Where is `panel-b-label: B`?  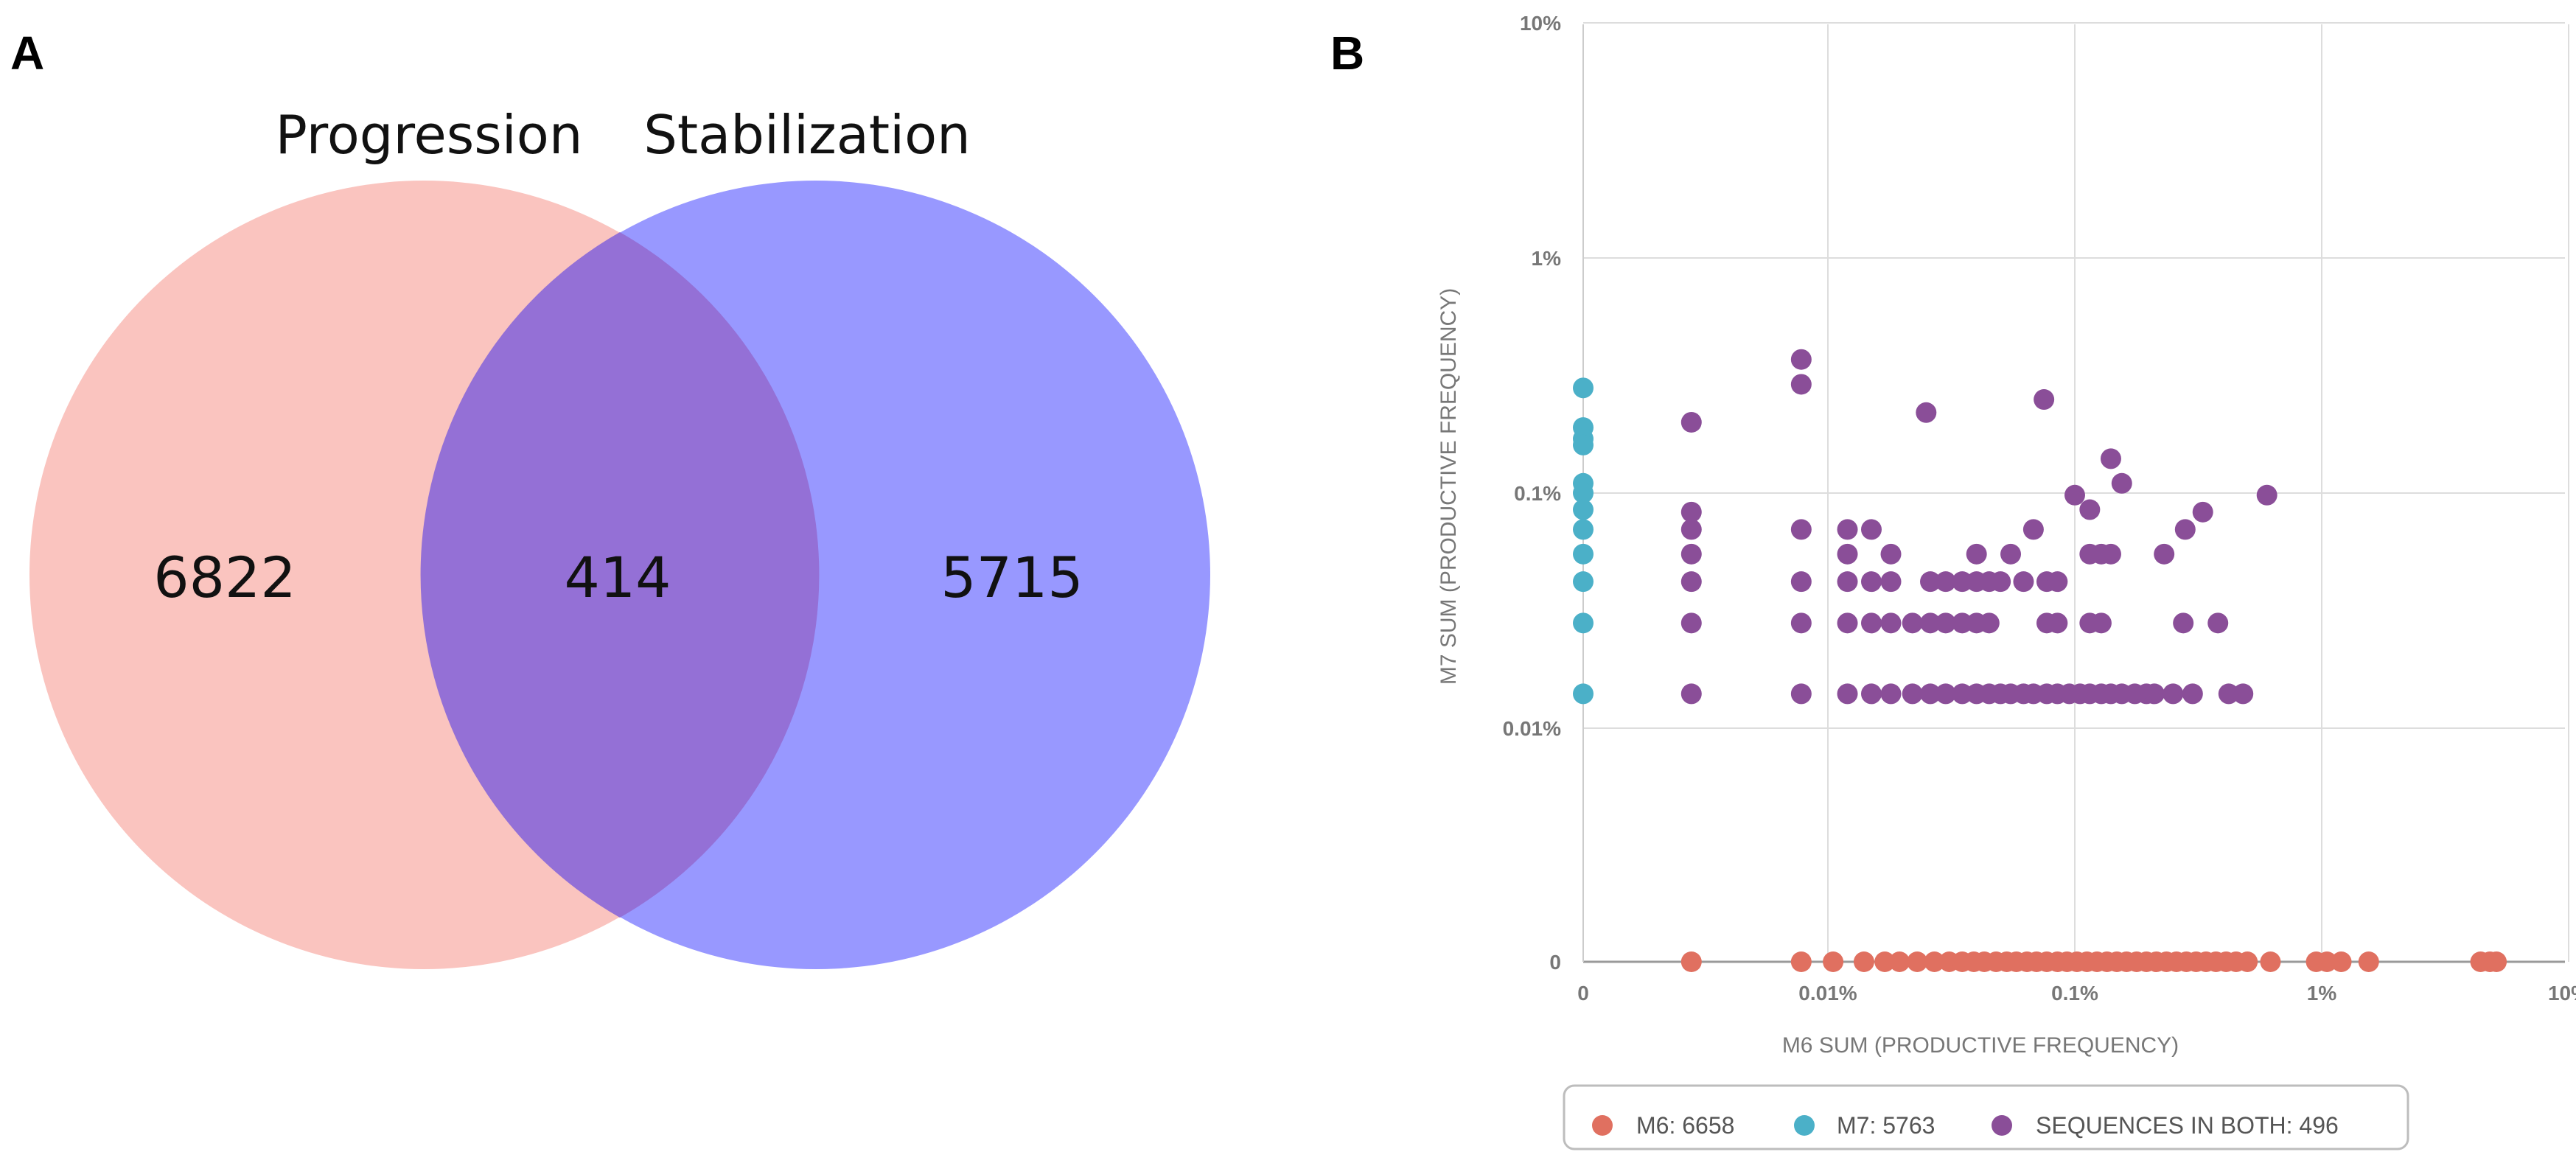 panel-b-label: B is located at coordinates (1347, 53).